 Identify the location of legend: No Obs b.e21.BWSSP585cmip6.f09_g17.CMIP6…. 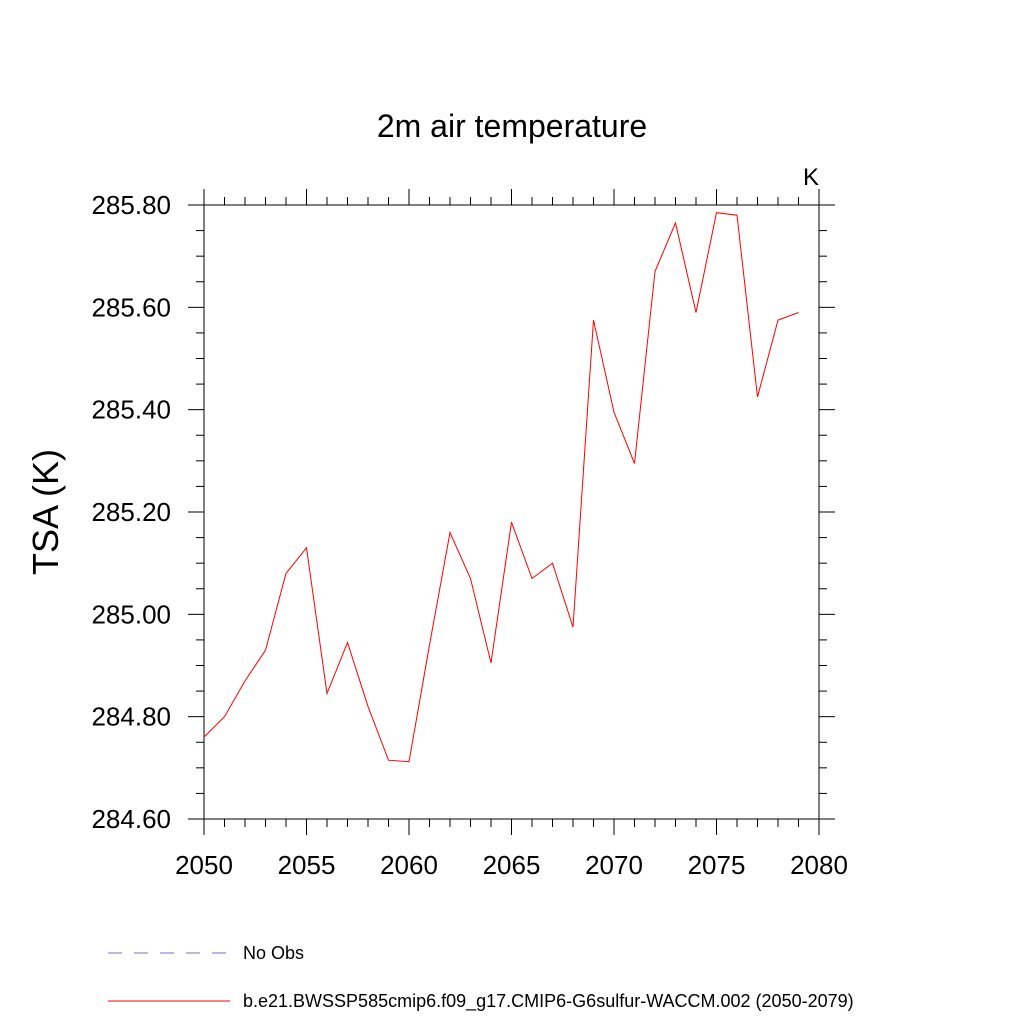
(481, 977).